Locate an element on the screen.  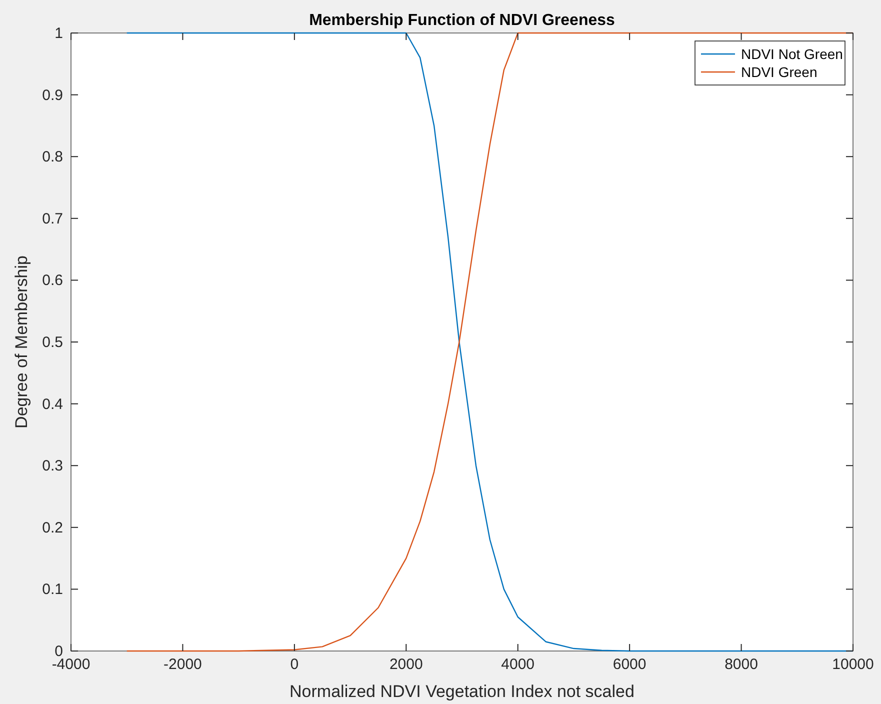
x-tick-label: 6000 is located at coordinates (629, 664).